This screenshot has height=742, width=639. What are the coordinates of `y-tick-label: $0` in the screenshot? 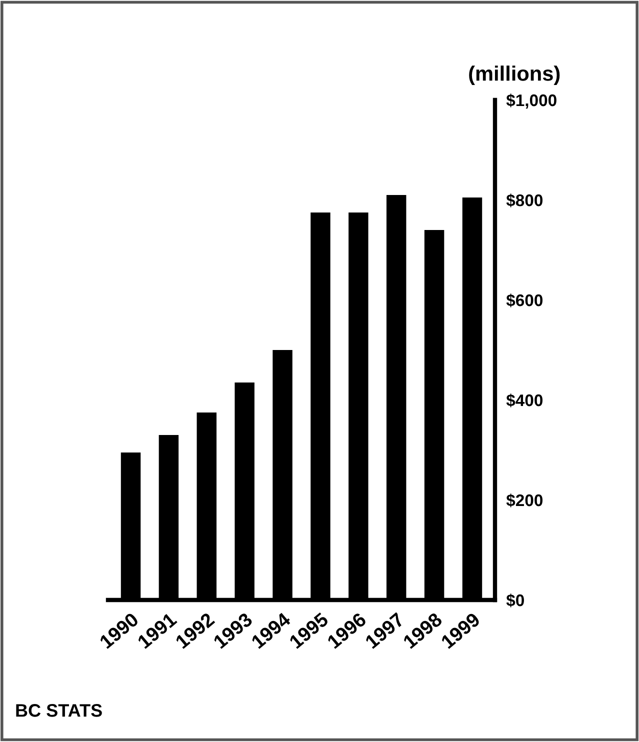 It's located at (515, 601).